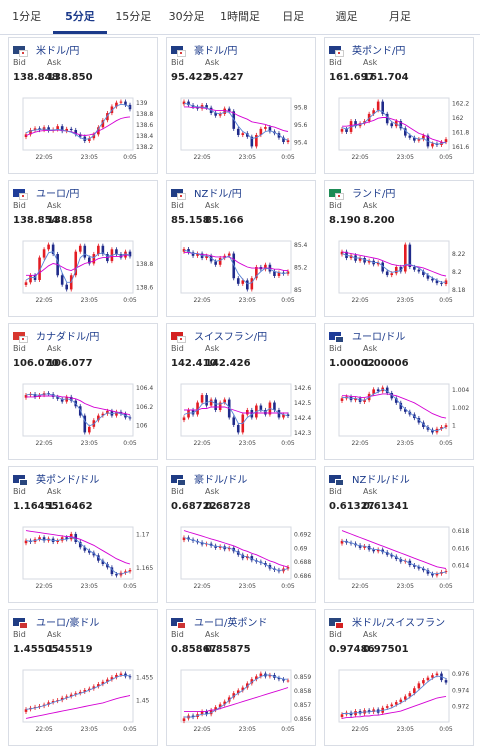  What do you see at coordinates (216, 51) in the screenshot?
I see `currency-pair-name: 豪ドル/円` at bounding box center [216, 51].